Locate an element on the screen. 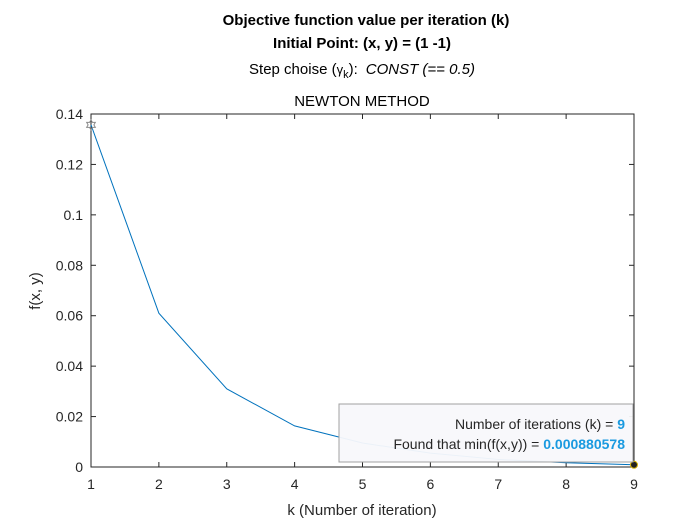 Image resolution: width=700 pixels, height=525 pixels. annotation-line-1: Number of iterations (k) = 9 is located at coordinates (540, 424).